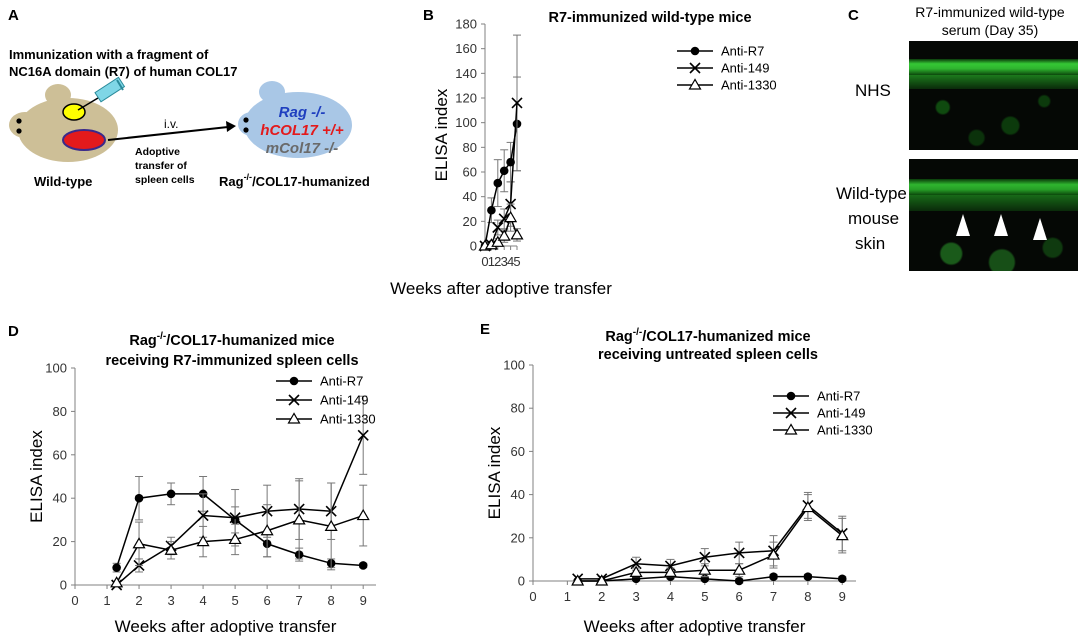 The height and width of the screenshot is (641, 1084). Describe the element at coordinates (670, 596) in the screenshot. I see `x-tick-label: 4` at that location.